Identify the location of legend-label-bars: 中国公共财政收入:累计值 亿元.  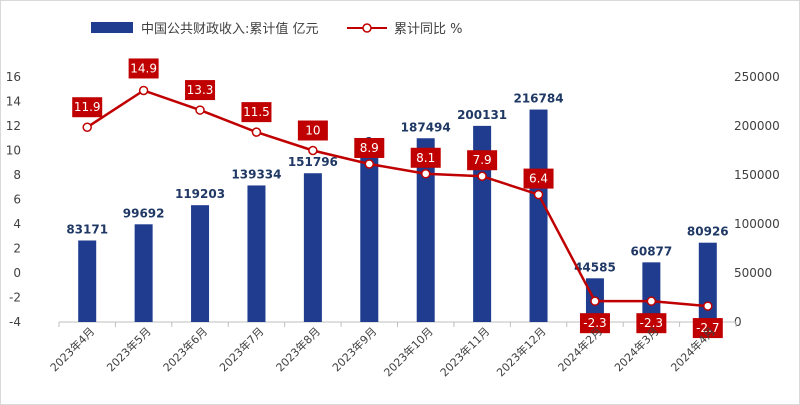
(230, 29).